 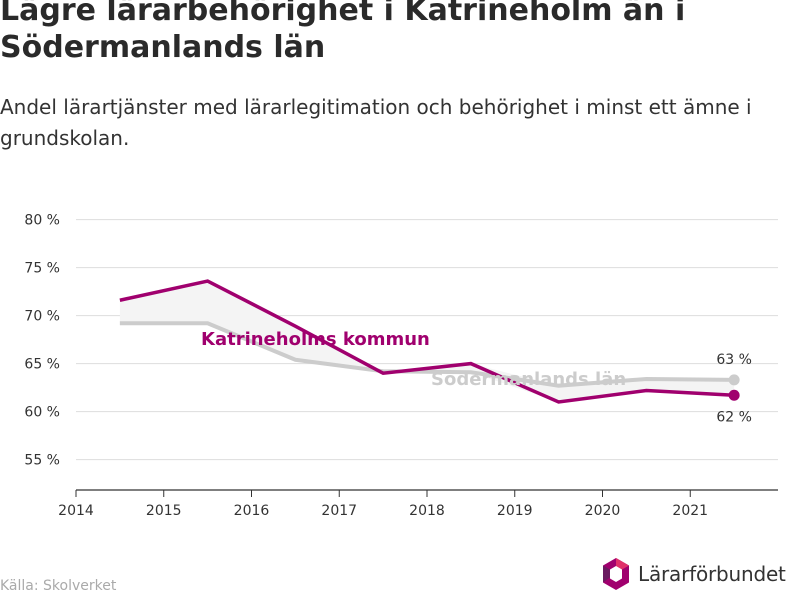 I want to click on katrineholm-end-label: 62 %, so click(x=734, y=417).